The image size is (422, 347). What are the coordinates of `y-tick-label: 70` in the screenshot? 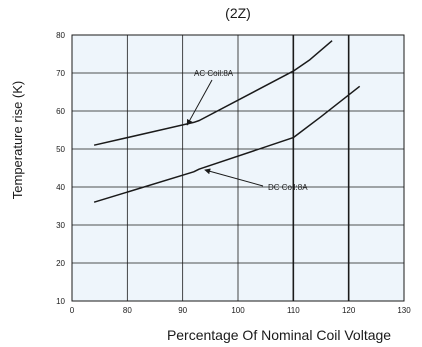 It's located at (60, 73).